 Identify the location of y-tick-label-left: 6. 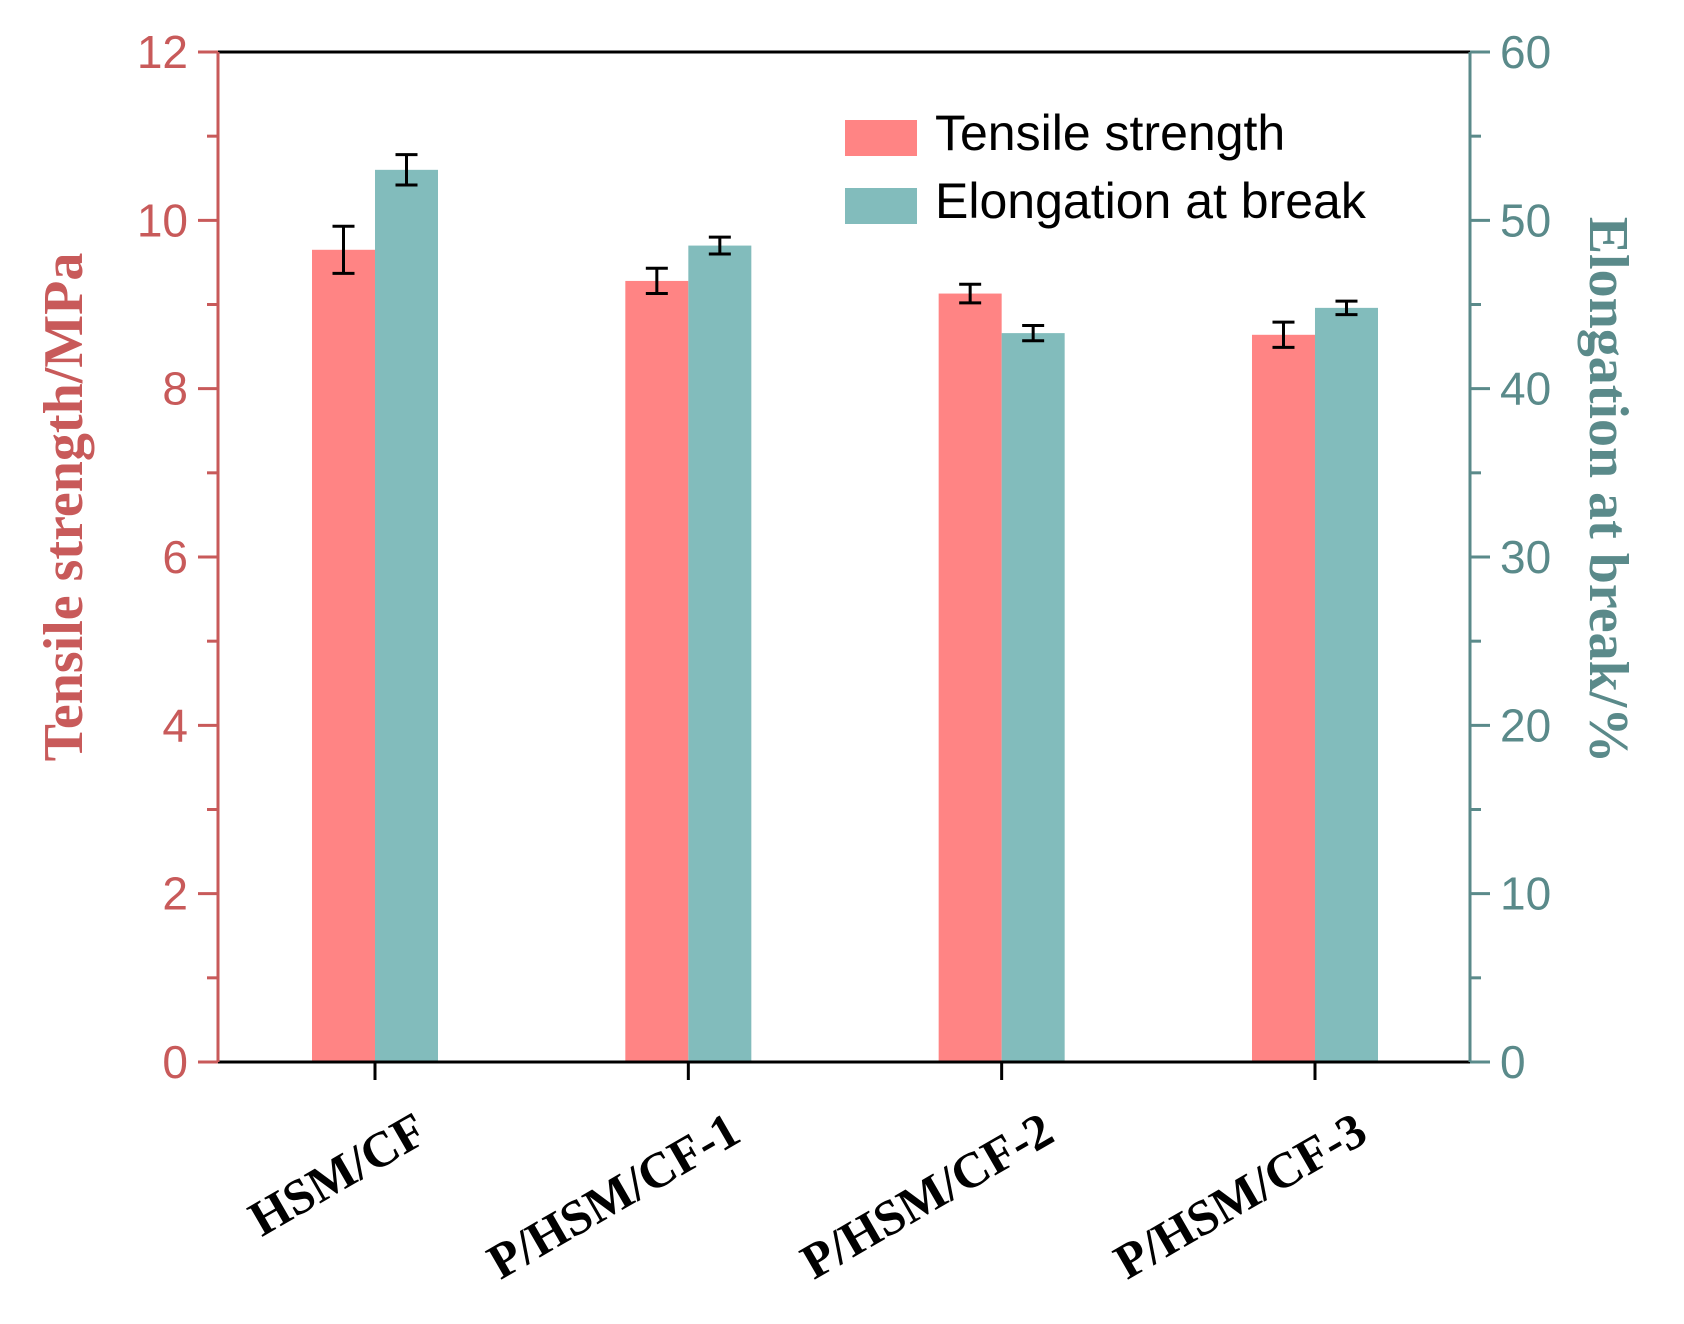
(175, 557).